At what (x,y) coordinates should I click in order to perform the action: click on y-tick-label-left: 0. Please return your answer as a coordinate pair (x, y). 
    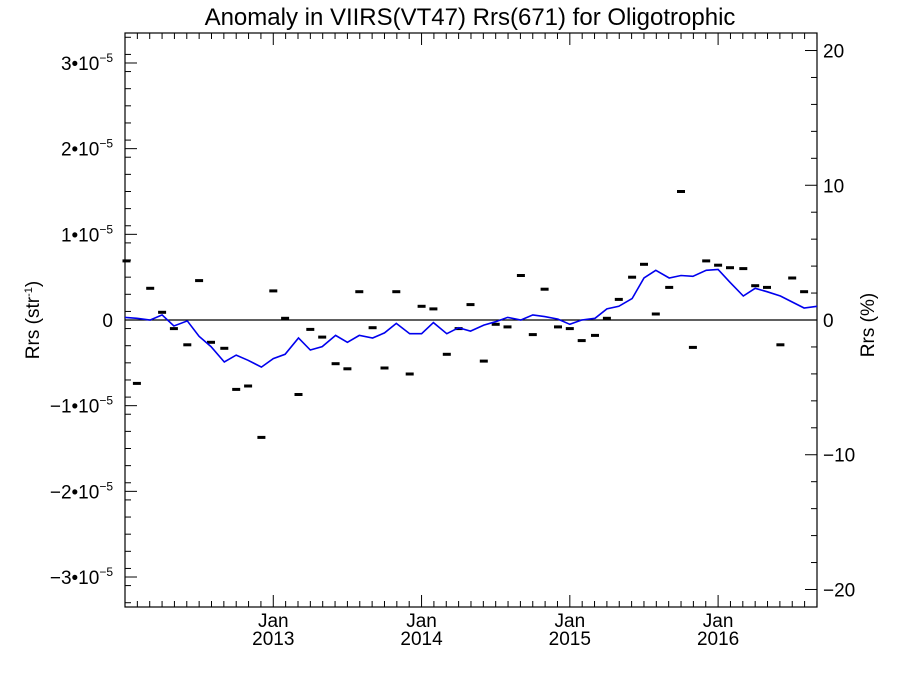
    Looking at the image, I should click on (107, 321).